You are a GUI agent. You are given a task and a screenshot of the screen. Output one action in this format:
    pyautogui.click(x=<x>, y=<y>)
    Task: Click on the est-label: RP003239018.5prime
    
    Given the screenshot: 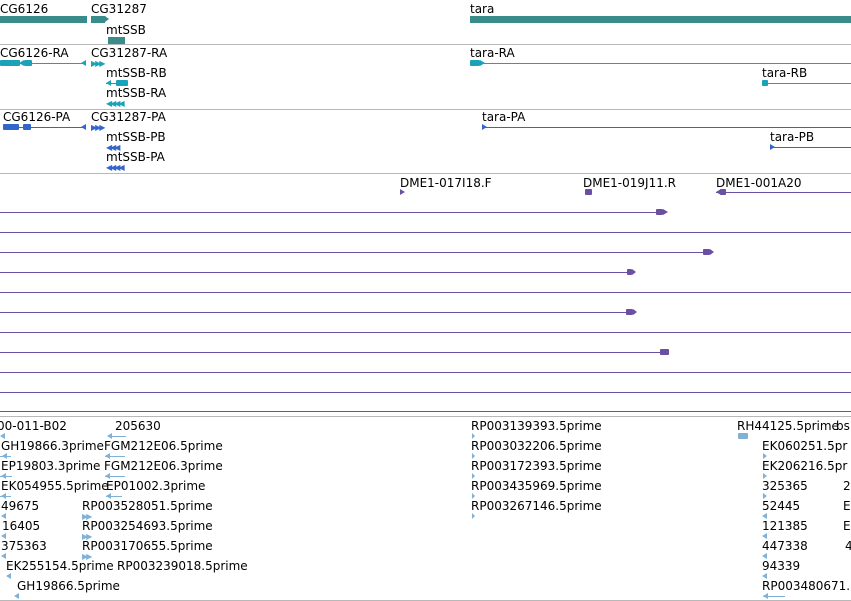 What is the action you would take?
    pyautogui.click(x=182, y=566)
    